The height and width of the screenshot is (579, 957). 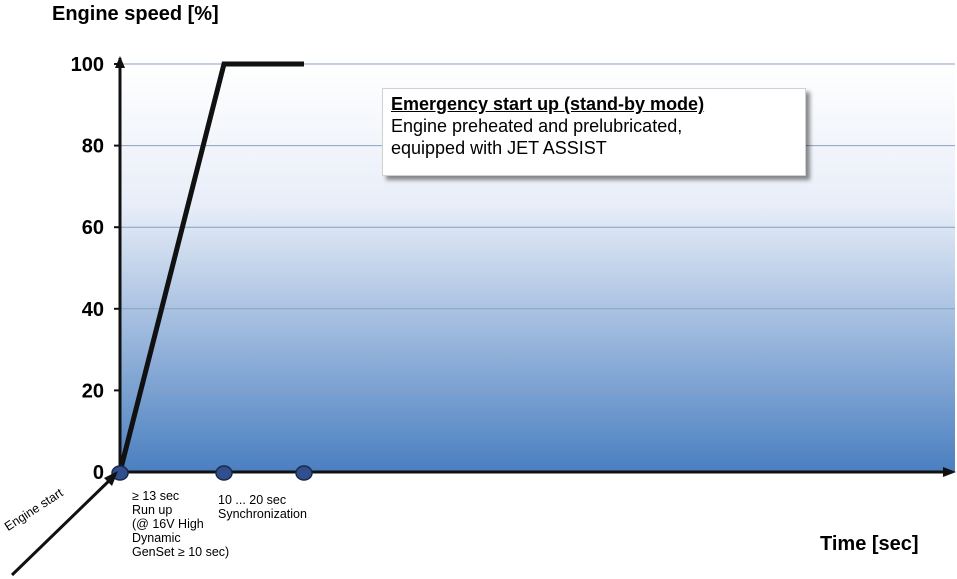 What do you see at coordinates (262, 507) in the screenshot?
I see `synchronization-note: 10 ... 20 sec Synchronization` at bounding box center [262, 507].